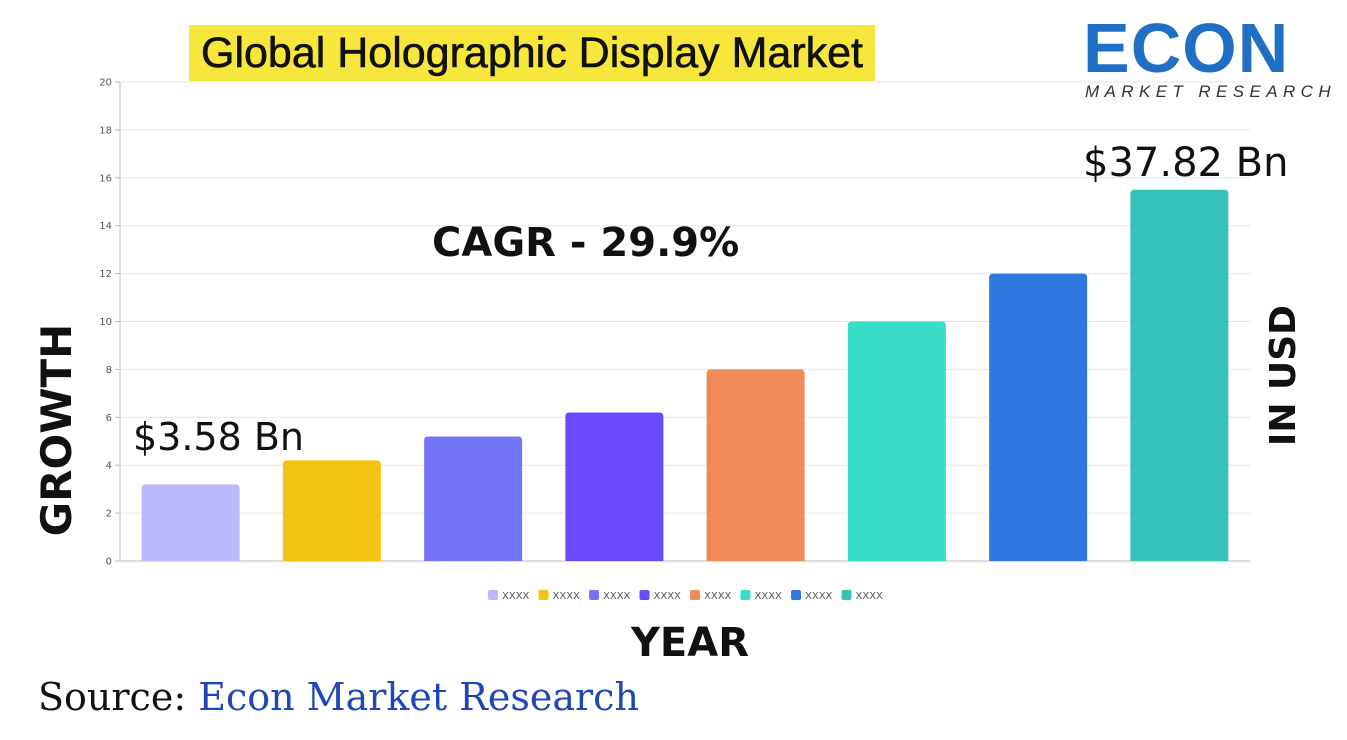  I want to click on y-tick-label: 10, so click(105, 322).